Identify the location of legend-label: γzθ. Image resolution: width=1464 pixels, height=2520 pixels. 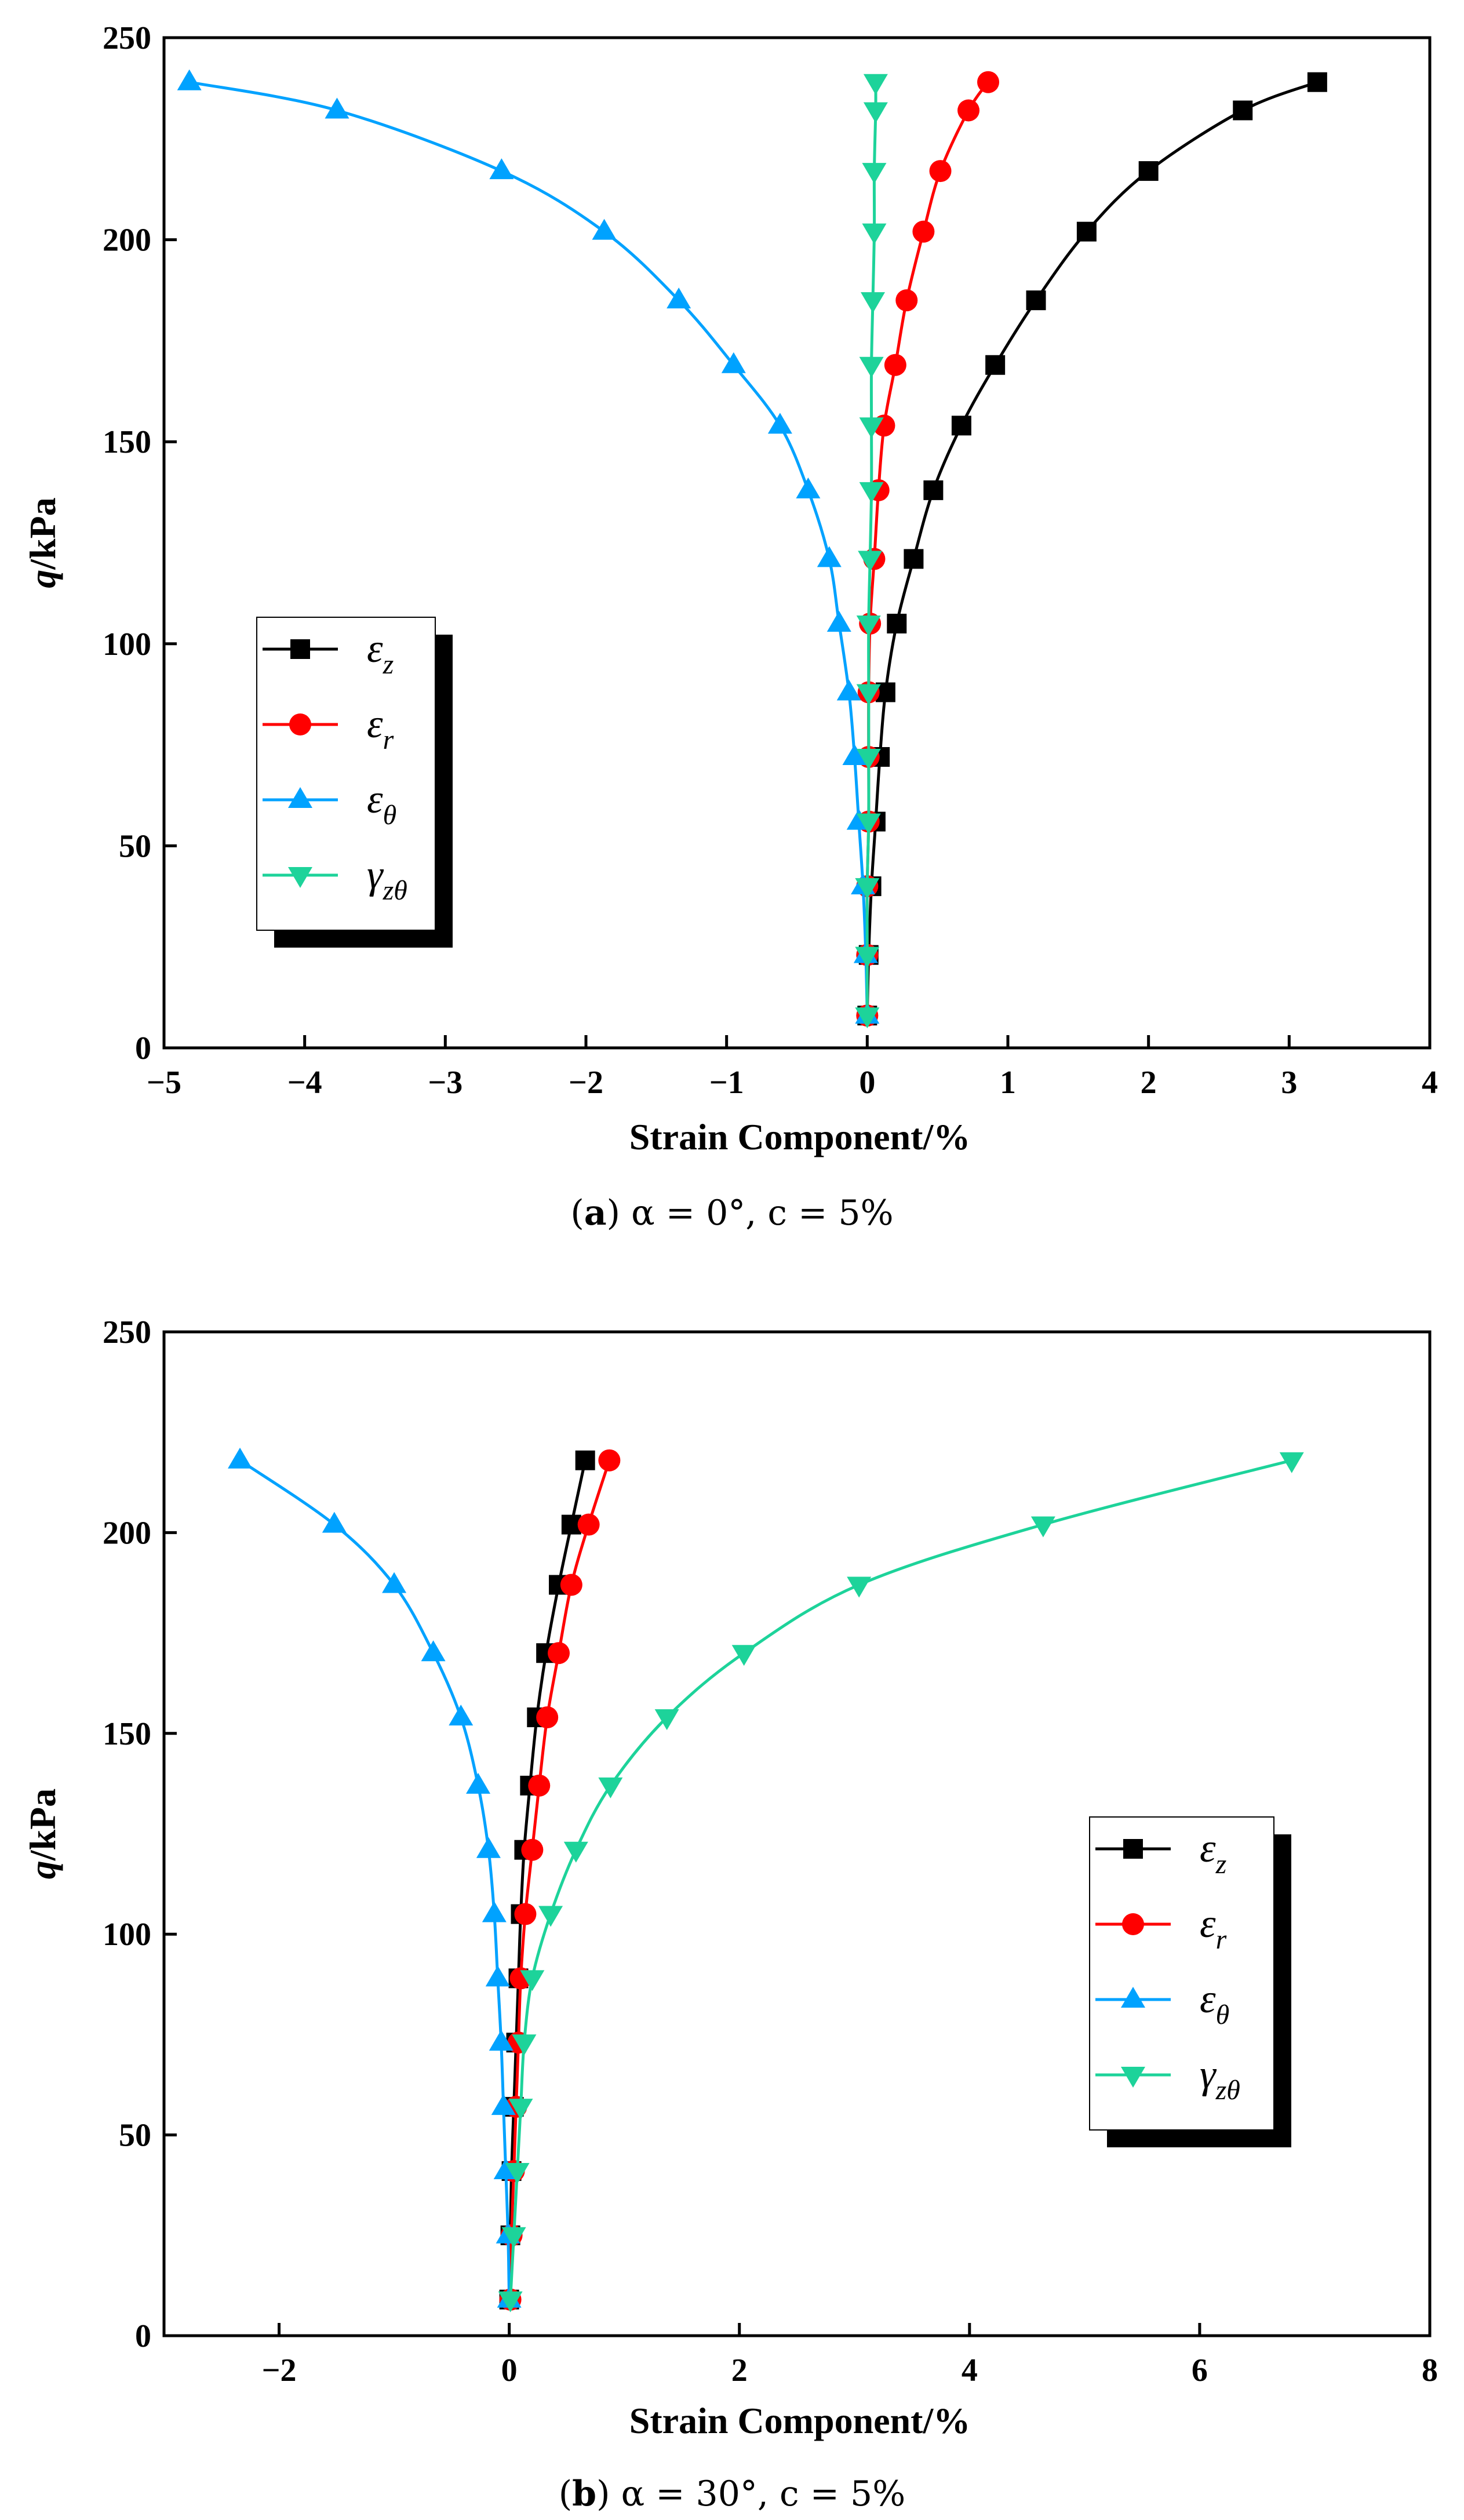
(1220, 2079).